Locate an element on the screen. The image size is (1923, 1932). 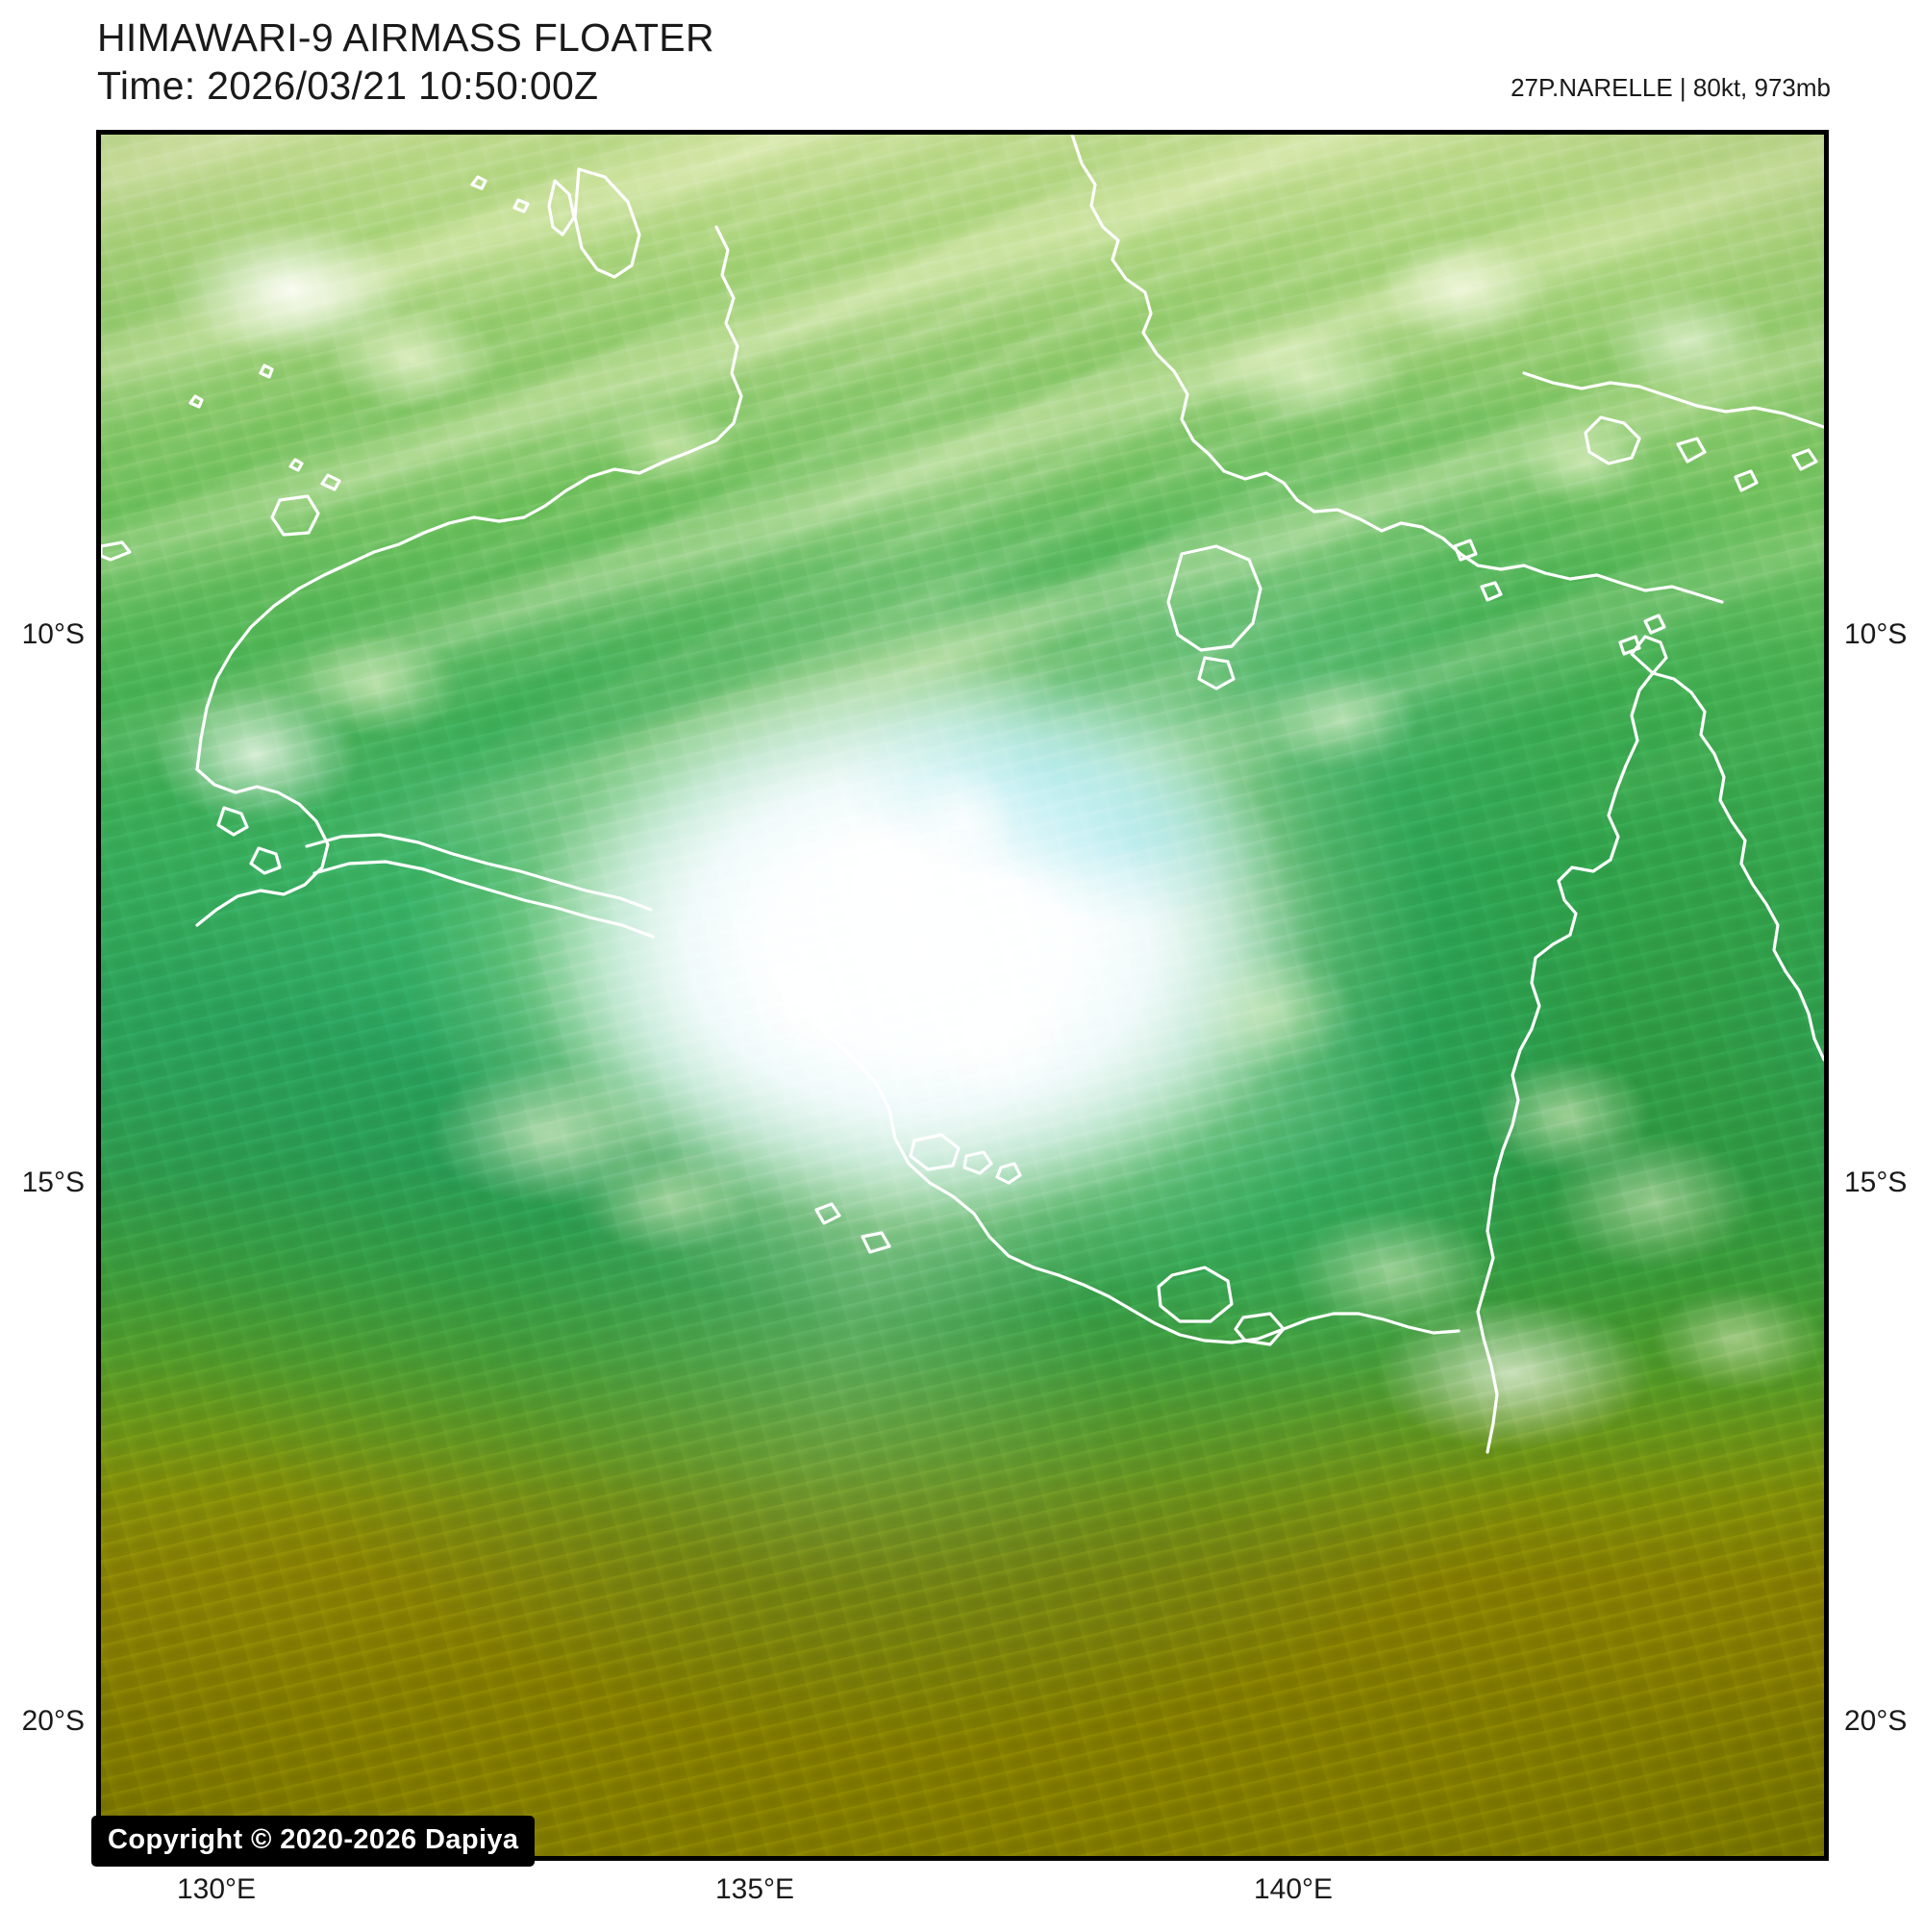
coastline-mornington-island is located at coordinates (1195, 1294).